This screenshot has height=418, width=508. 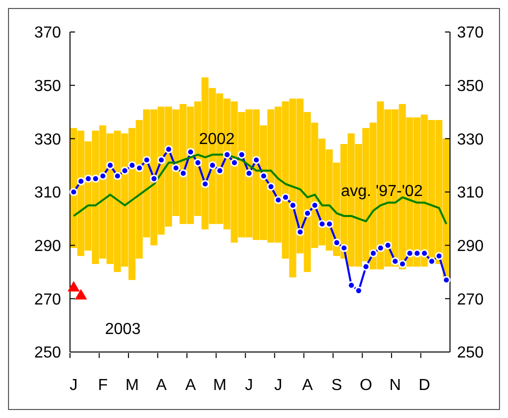 I want to click on y-tick-label: 350, so click(x=48, y=87).